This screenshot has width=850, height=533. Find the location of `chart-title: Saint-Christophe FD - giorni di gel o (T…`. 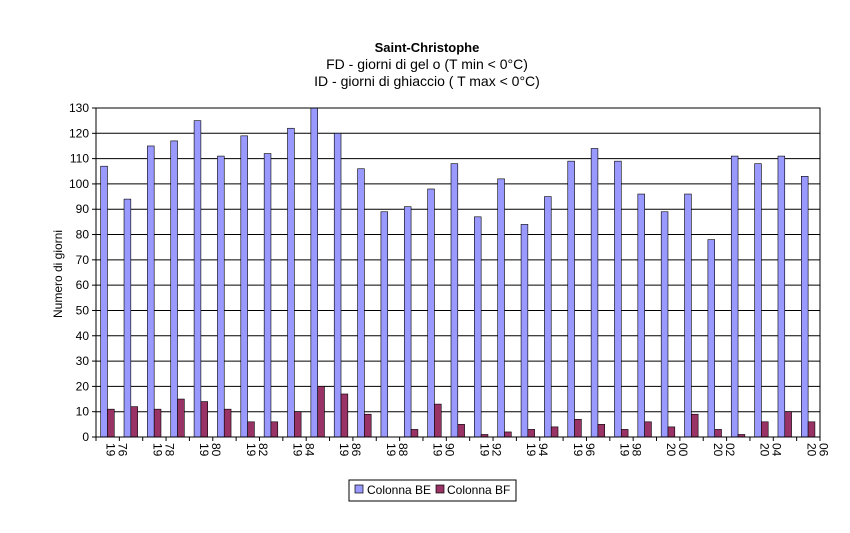

chart-title: Saint-Christophe FD - giorni di gel o (T… is located at coordinates (427, 64).